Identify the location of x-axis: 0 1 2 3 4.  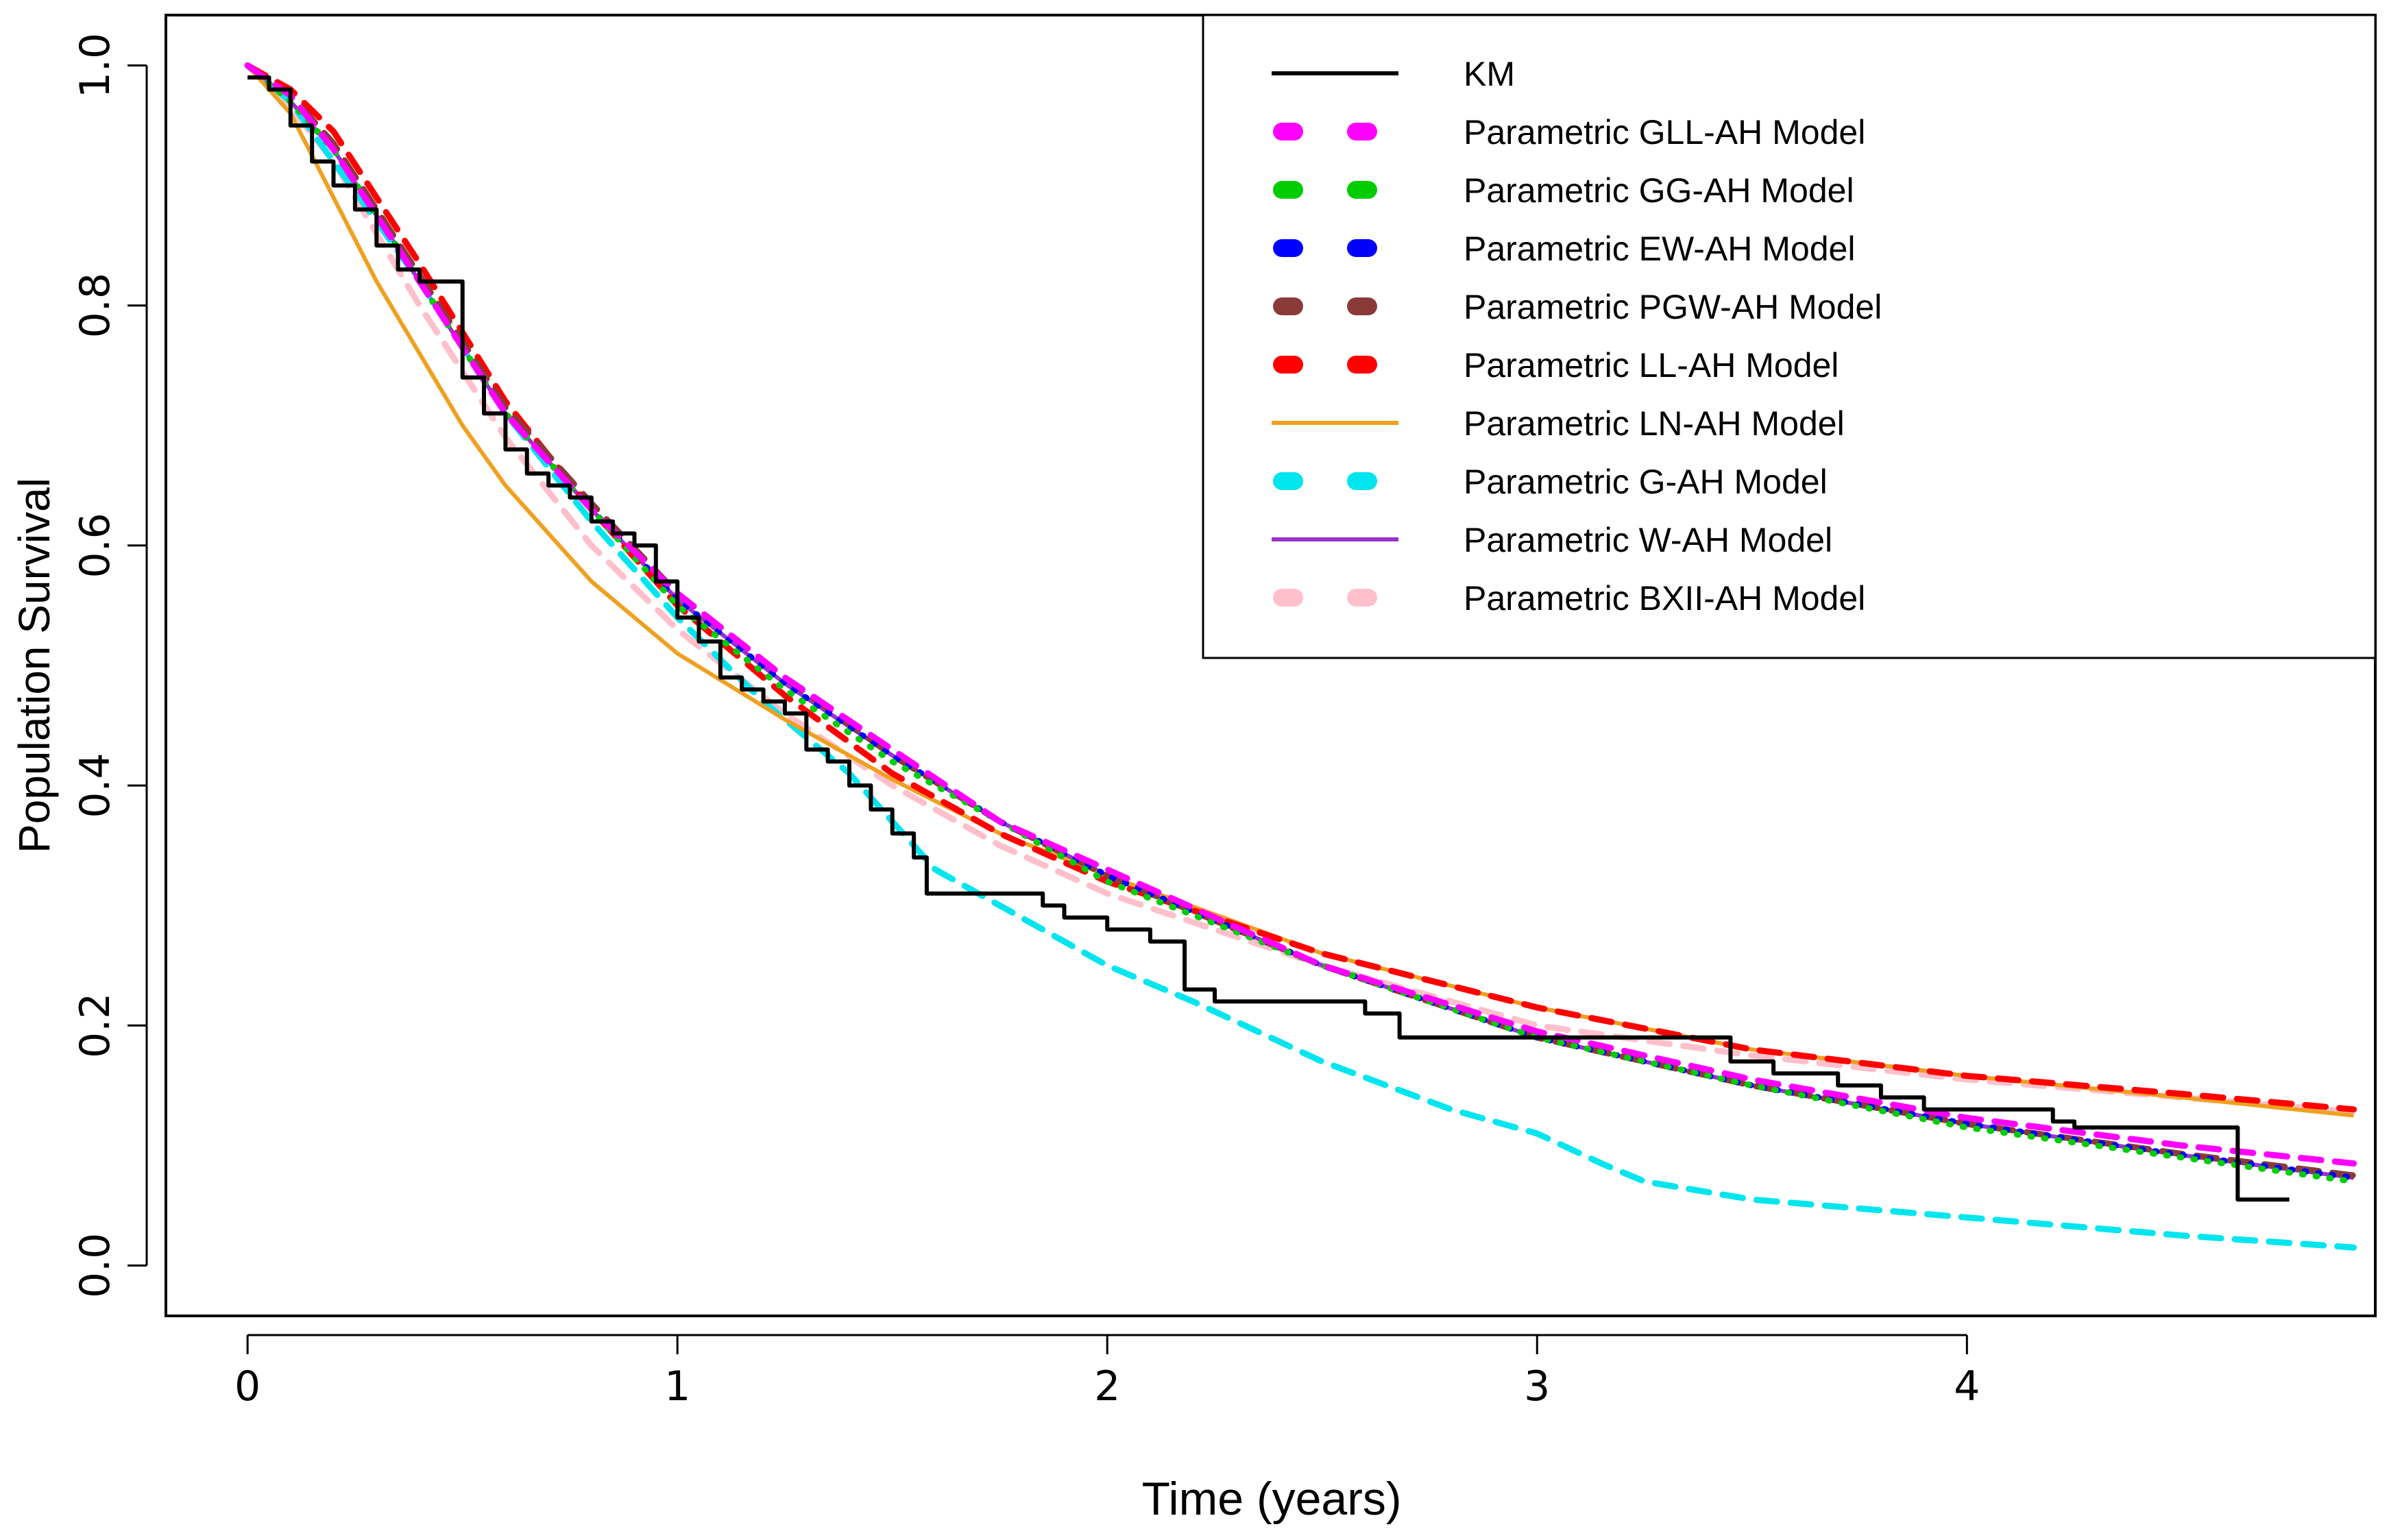
(1107, 1372).